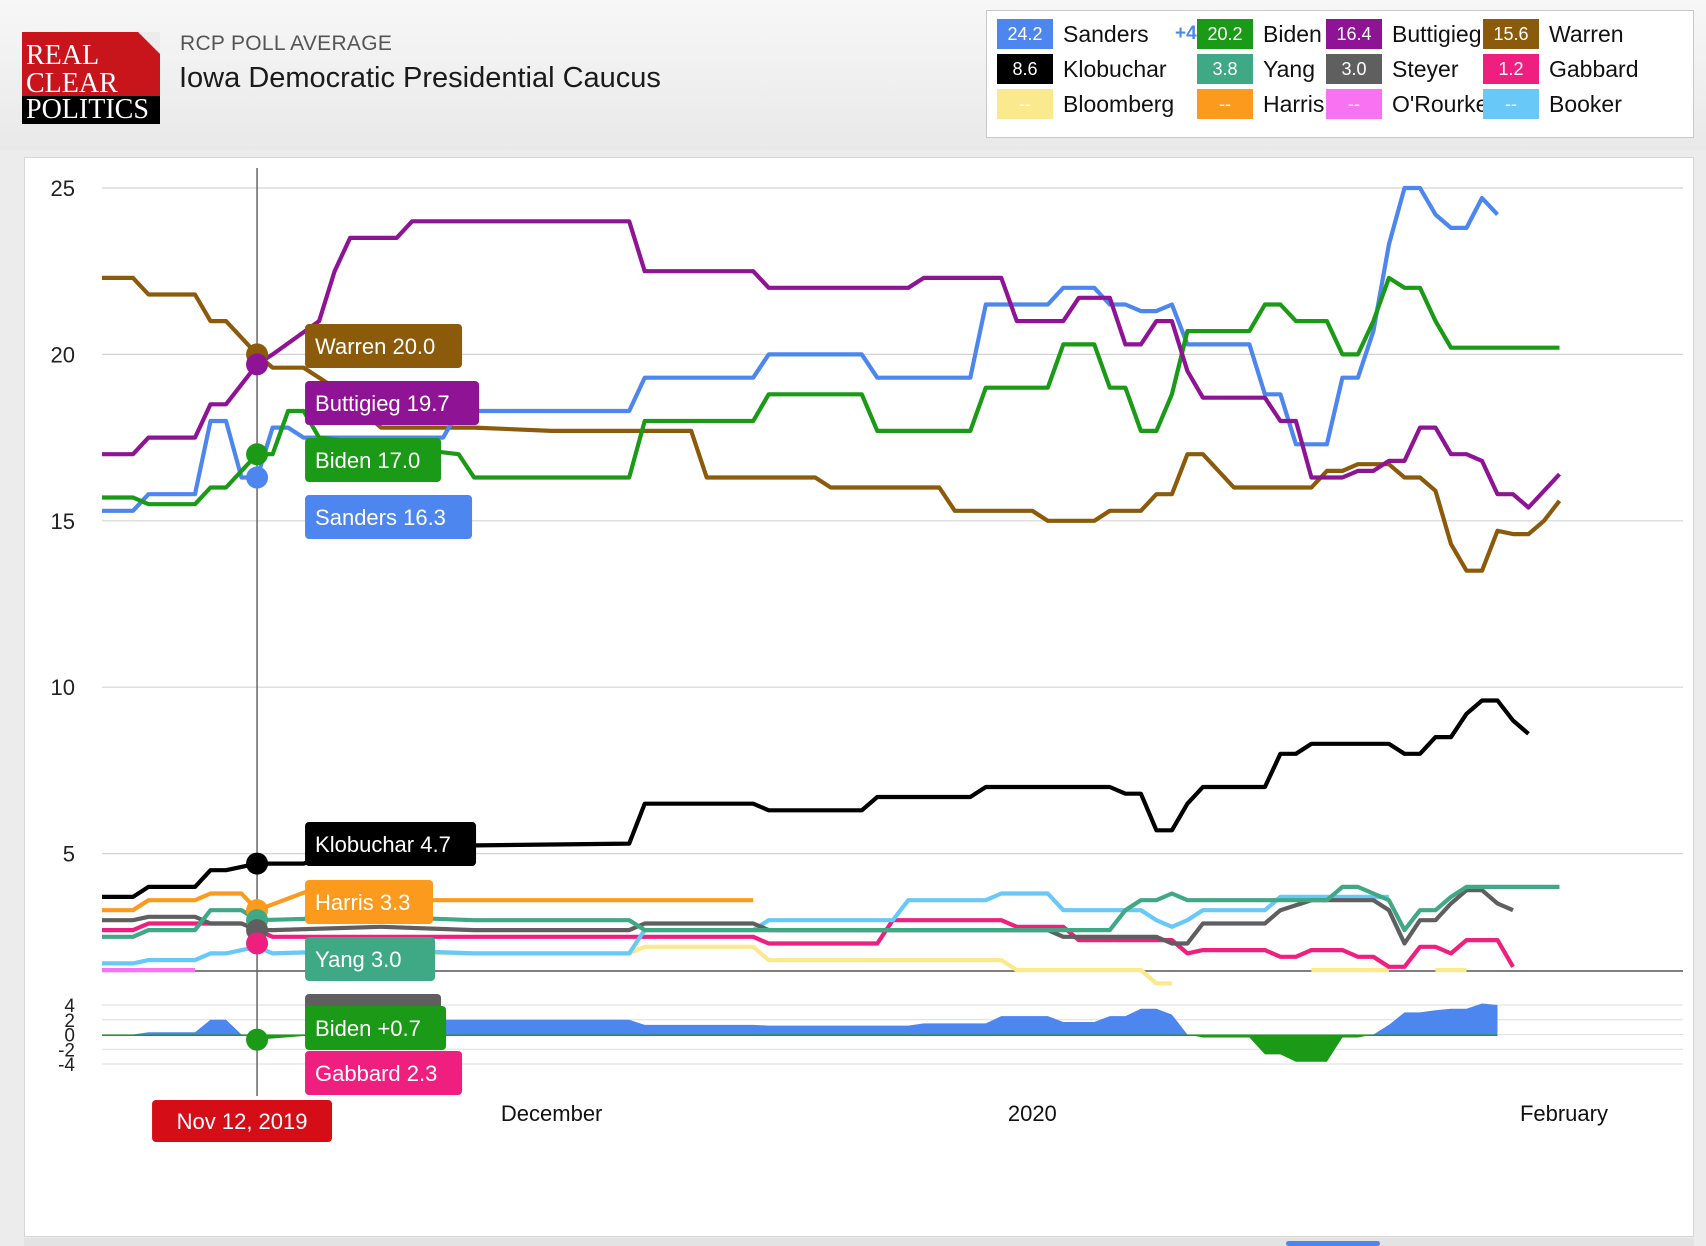 The height and width of the screenshot is (1246, 1706). Describe the element at coordinates (1511, 34) in the screenshot. I see `legend-value-warren: 15.6` at that location.